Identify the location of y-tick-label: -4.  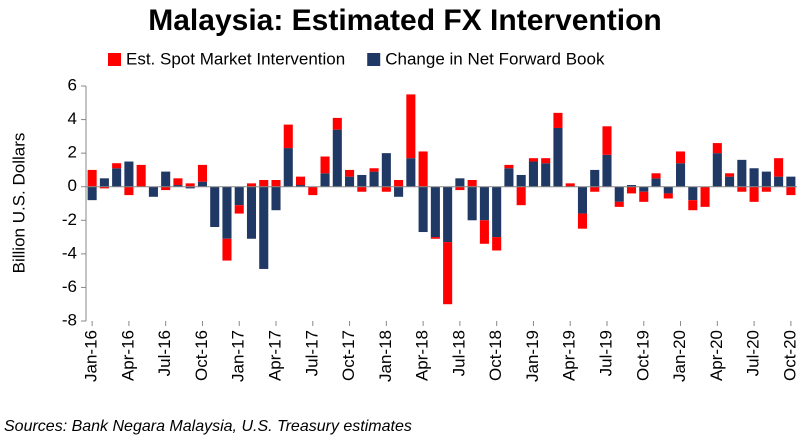
(69, 252).